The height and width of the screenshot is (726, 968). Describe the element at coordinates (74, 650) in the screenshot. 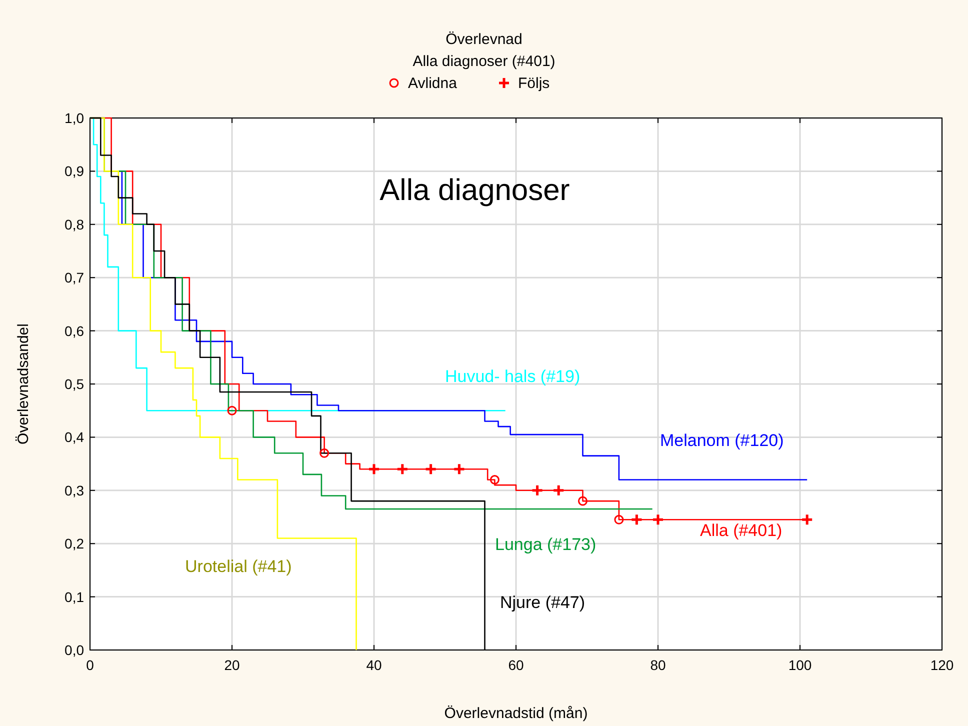

I see `y-tick-label: 0,0` at that location.